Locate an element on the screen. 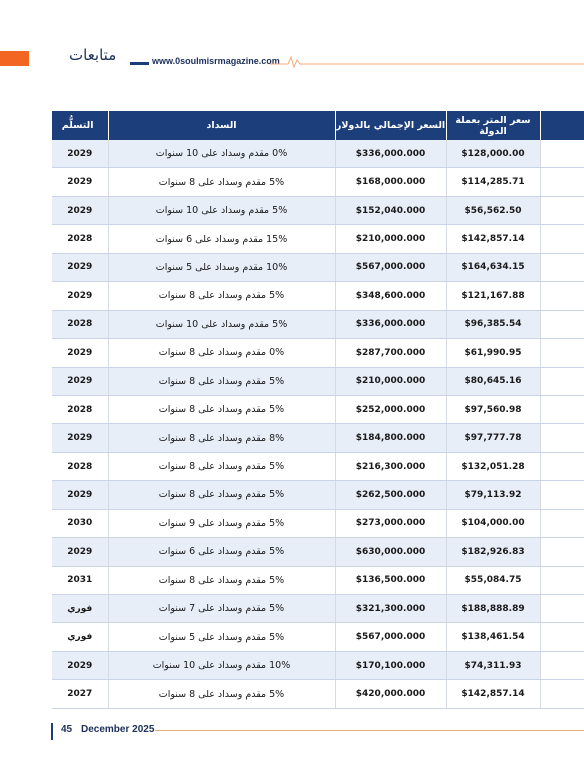  cell-total-usd: $348,600.000 is located at coordinates (391, 296).